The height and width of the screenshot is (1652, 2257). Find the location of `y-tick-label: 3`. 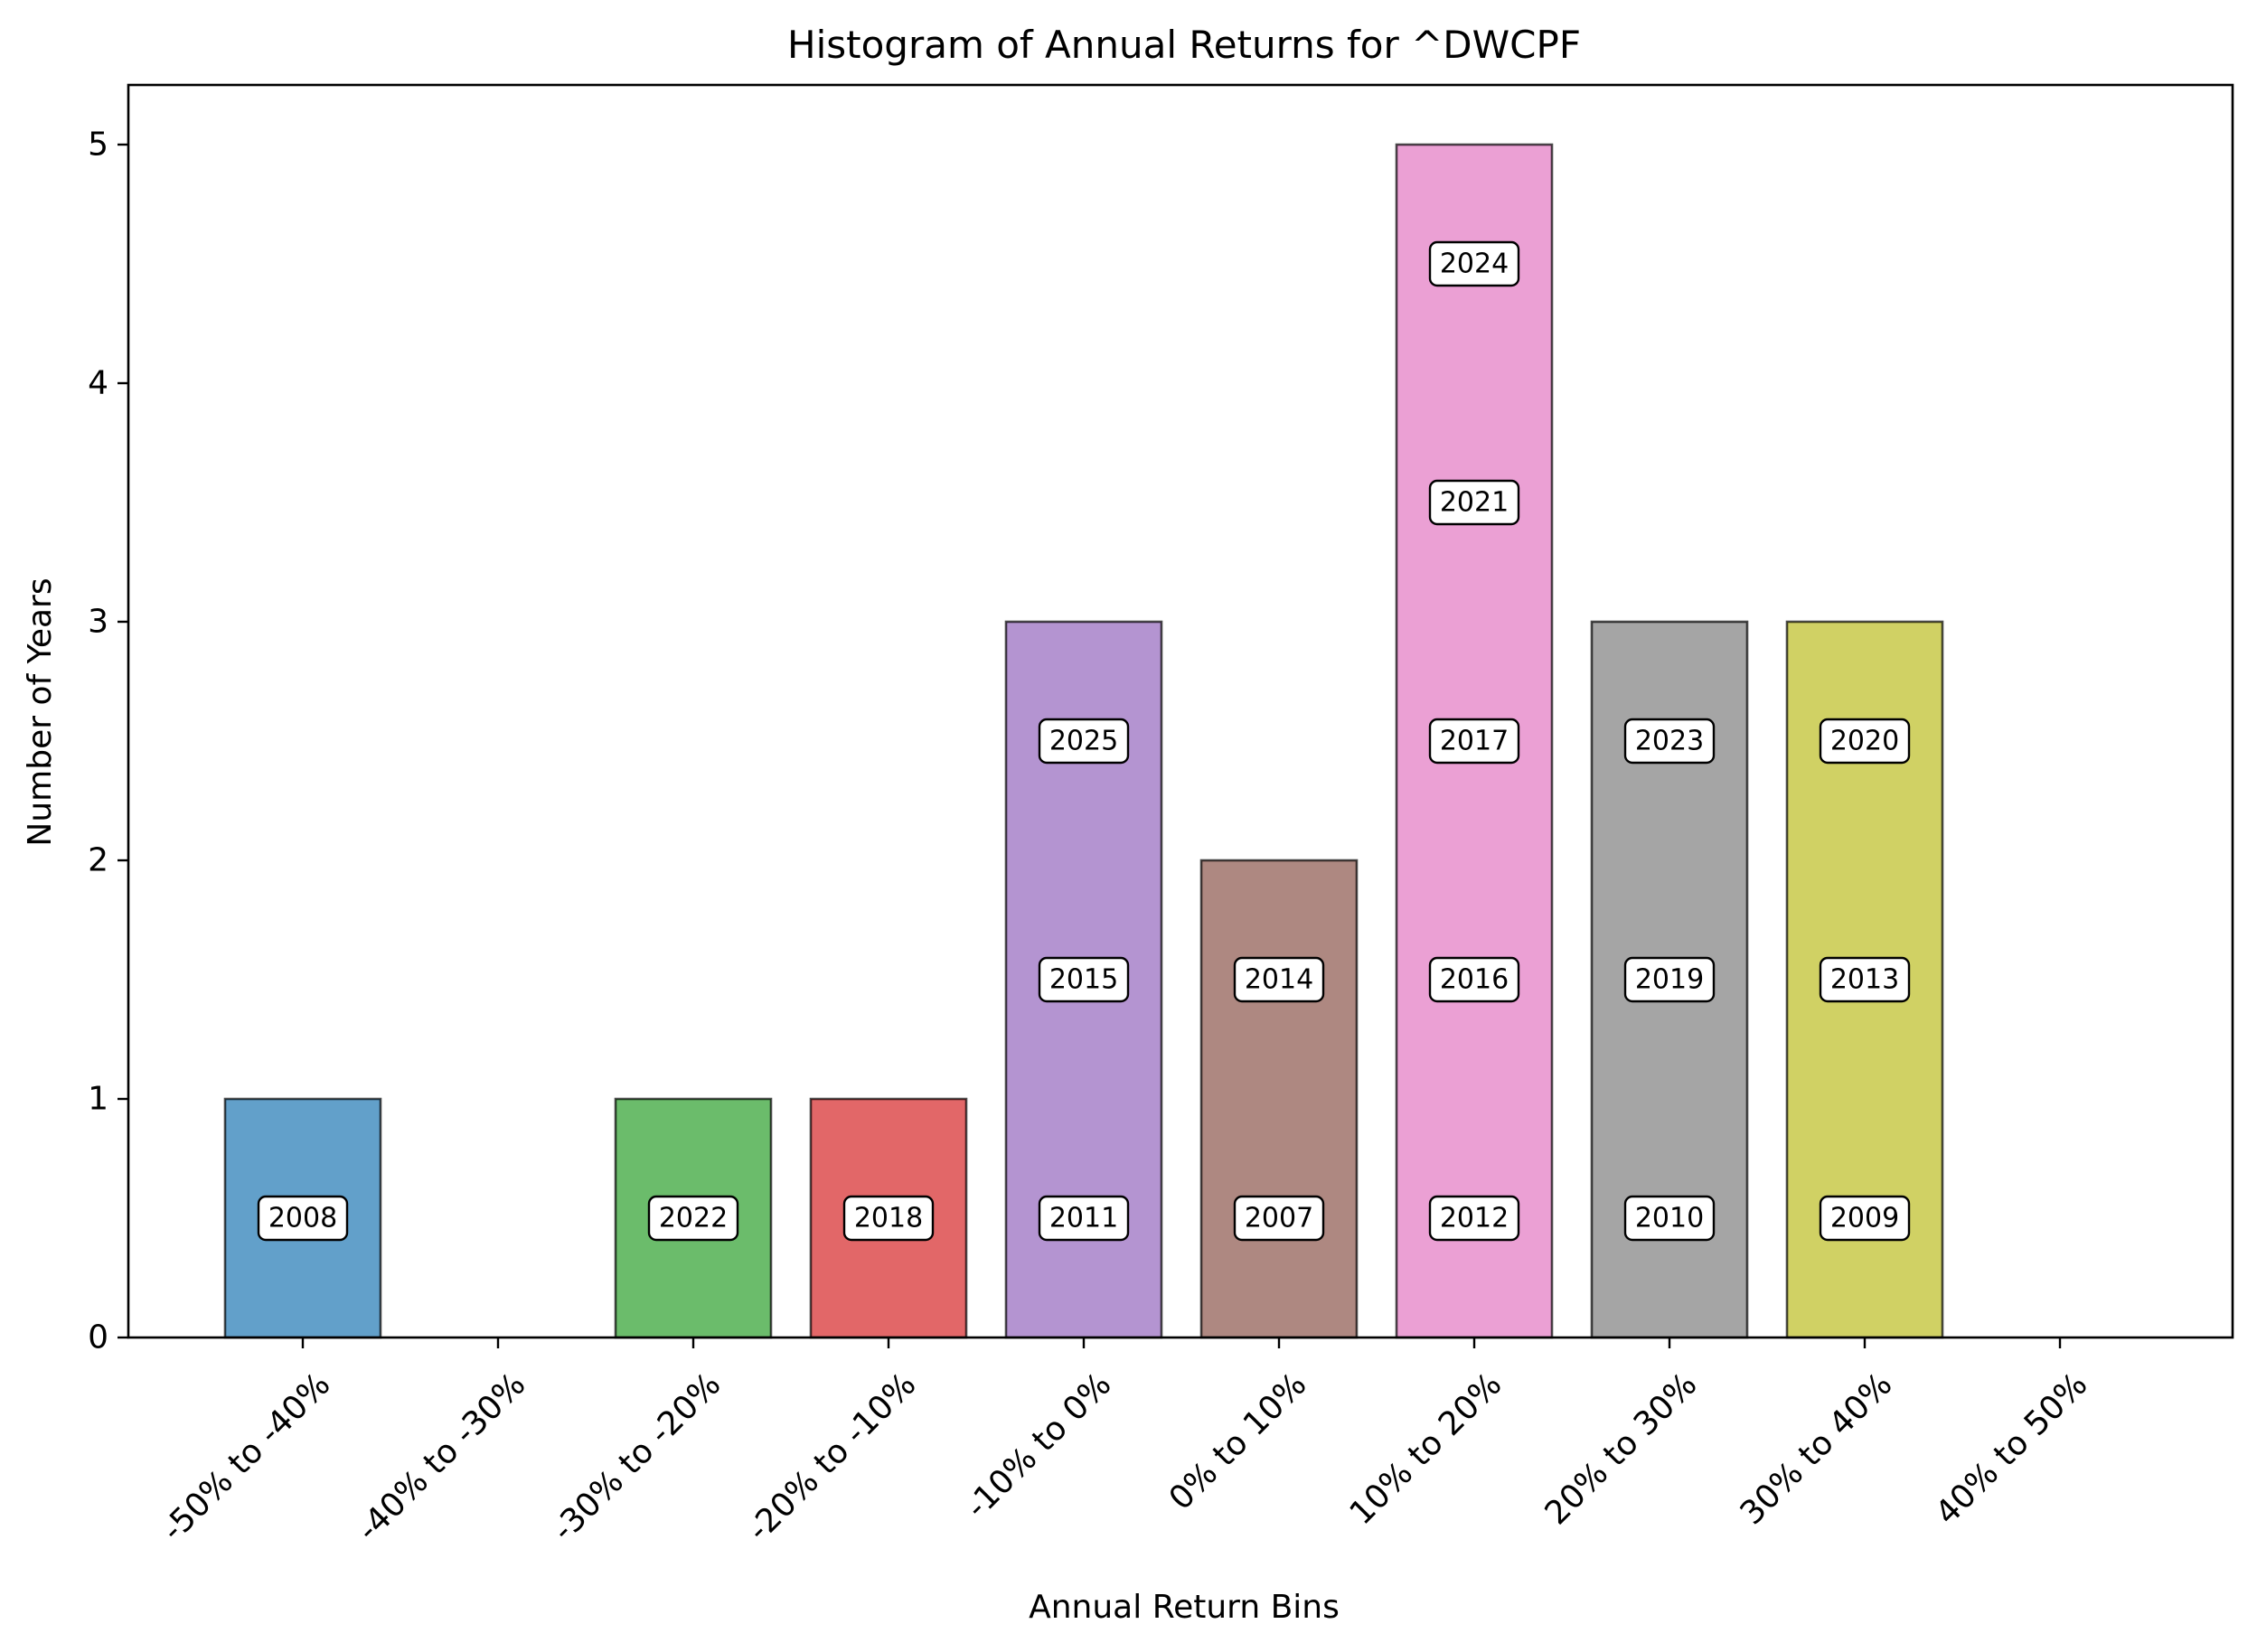

y-tick-label: 3 is located at coordinates (98, 622).